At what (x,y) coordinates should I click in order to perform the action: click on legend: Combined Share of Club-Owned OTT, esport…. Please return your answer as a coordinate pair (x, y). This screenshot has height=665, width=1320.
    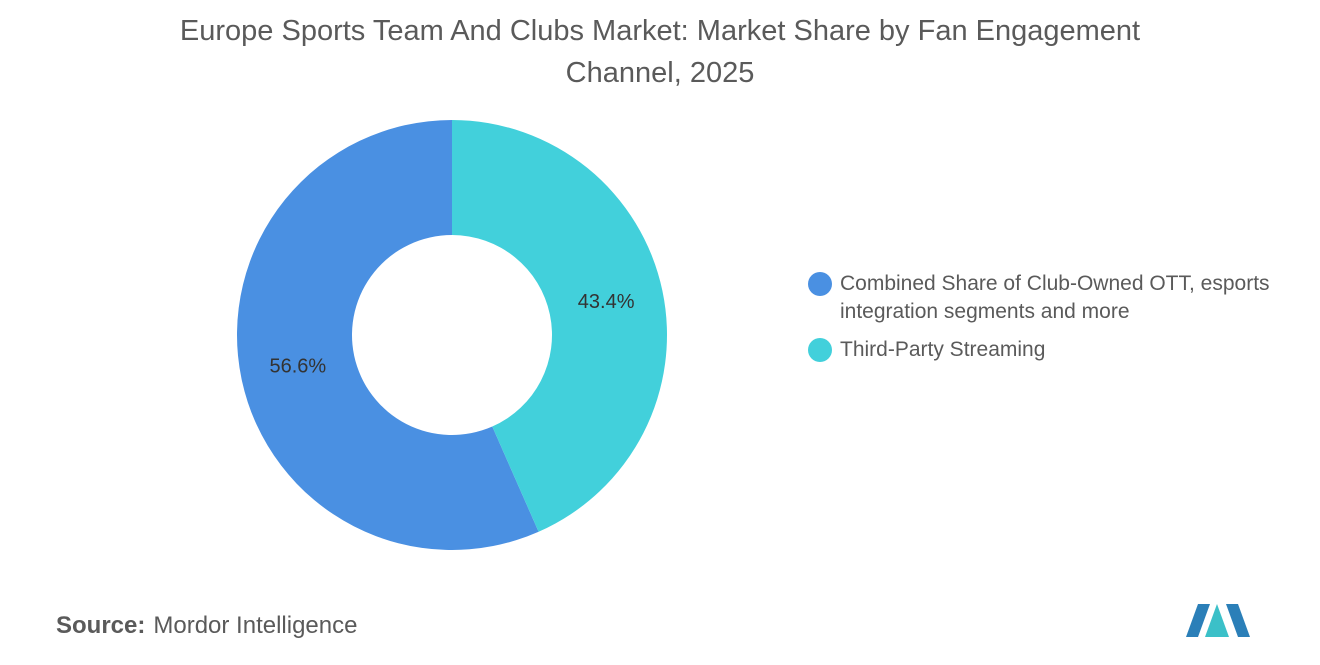
    Looking at the image, I should click on (1063, 322).